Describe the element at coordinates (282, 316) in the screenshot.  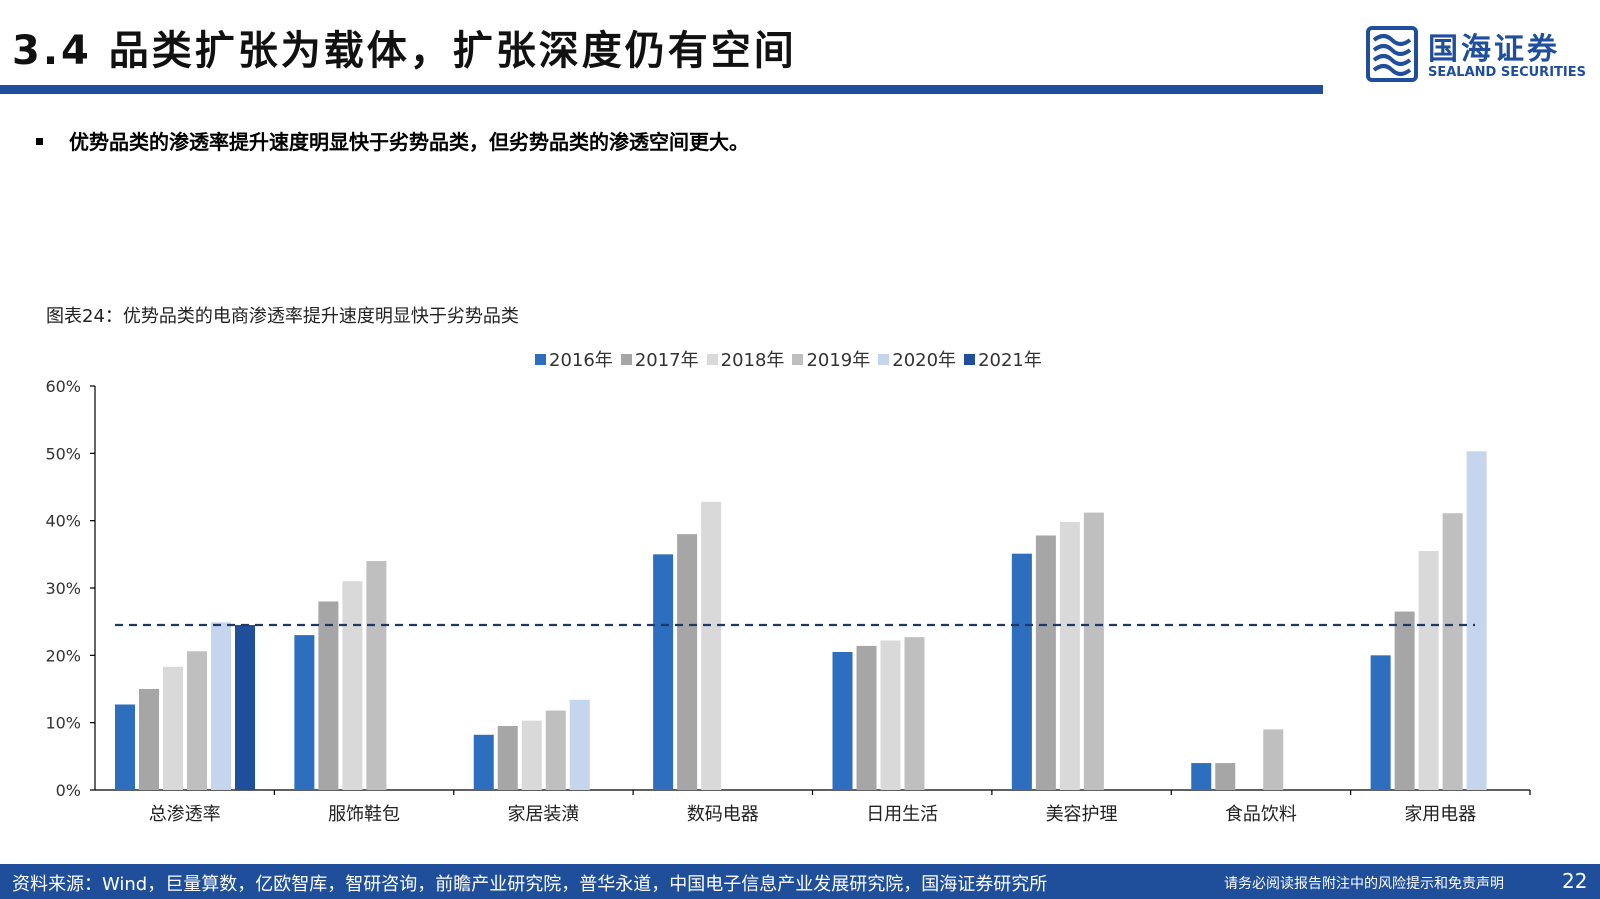
I see `chart-caption: 图表24：优势品类的电商渗透率提升速度明显快于劣势品类` at that location.